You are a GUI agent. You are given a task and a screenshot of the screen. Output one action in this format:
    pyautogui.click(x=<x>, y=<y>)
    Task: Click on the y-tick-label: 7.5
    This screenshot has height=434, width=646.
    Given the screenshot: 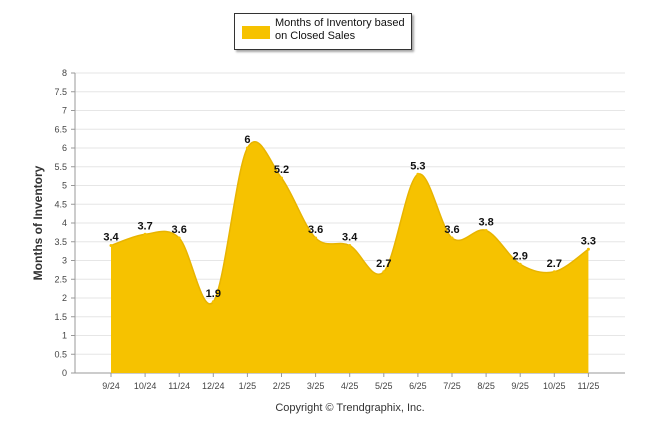 What is the action you would take?
    pyautogui.click(x=60, y=92)
    